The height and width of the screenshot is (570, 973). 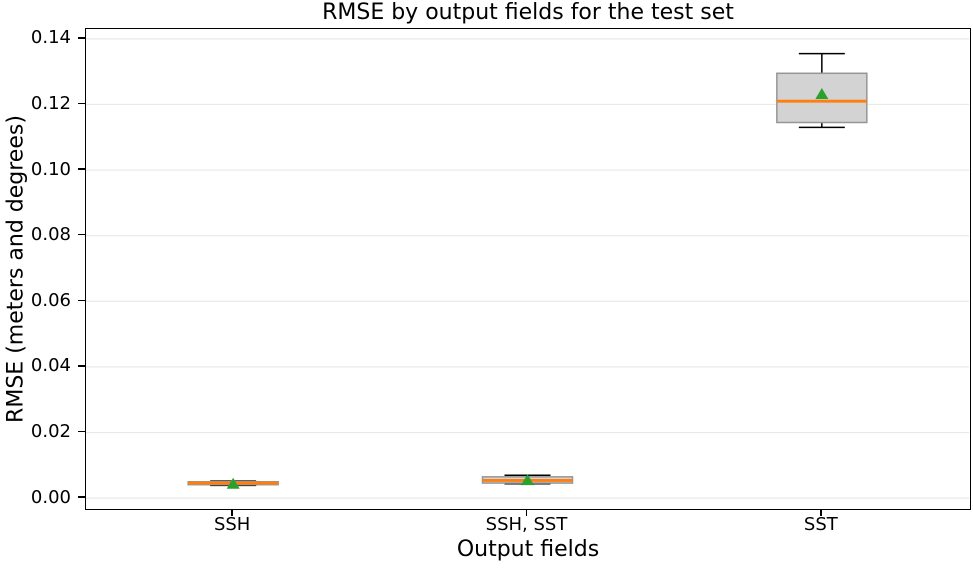 I want to click on y-tick-label: 0.00, so click(x=50, y=497).